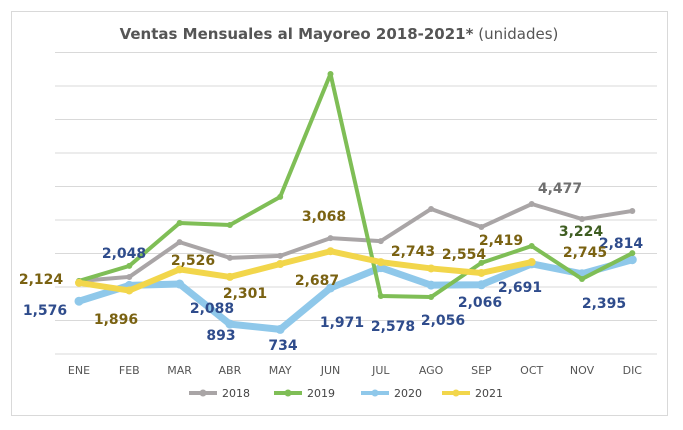  Describe the element at coordinates (391, 393) in the screenshot. I see `legend-item-2020: 2020` at that location.